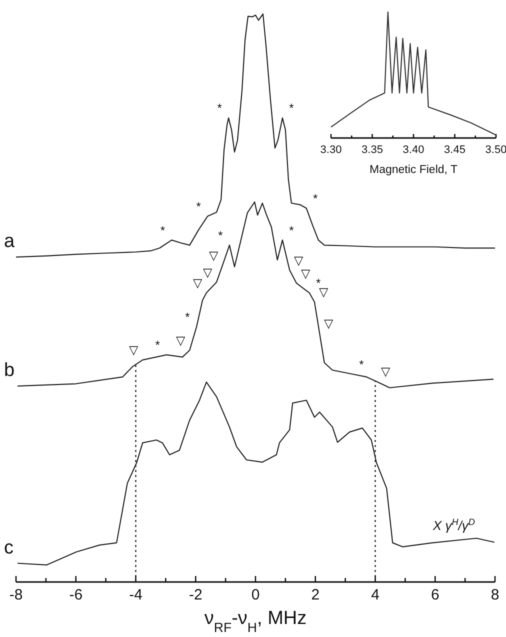  I want to click on x-tick-label: 3.50, so click(495, 150).